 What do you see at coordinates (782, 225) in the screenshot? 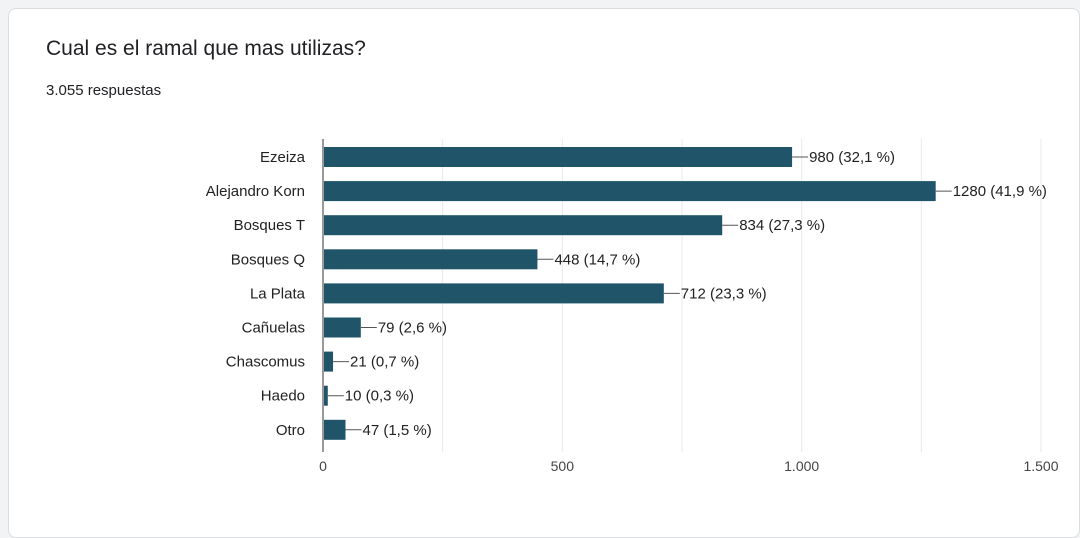
I see `data-label: 834 (27,3 %)` at bounding box center [782, 225].